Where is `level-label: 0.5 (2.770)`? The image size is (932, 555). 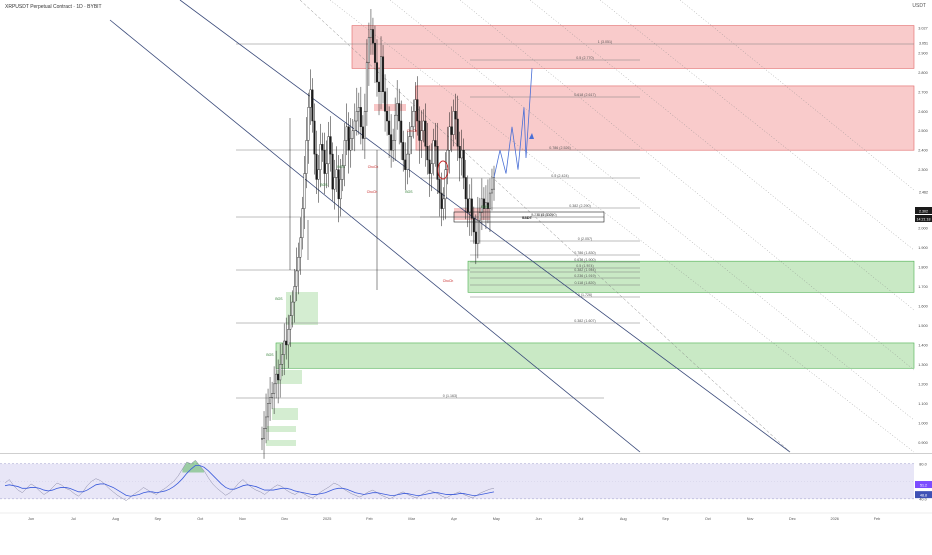
level-label: 0.5 (2.770) is located at coordinates (584, 58).